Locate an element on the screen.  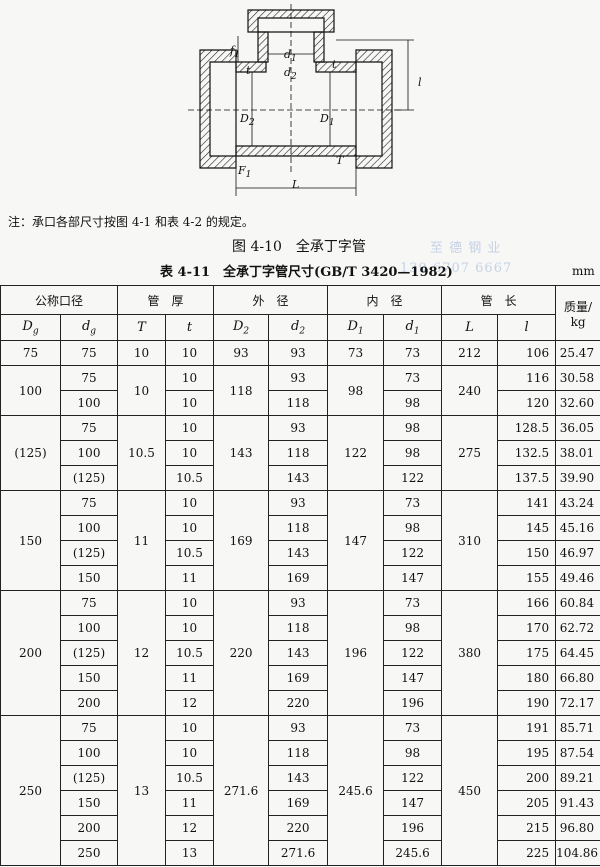
symbol: l is located at coordinates (526, 327).